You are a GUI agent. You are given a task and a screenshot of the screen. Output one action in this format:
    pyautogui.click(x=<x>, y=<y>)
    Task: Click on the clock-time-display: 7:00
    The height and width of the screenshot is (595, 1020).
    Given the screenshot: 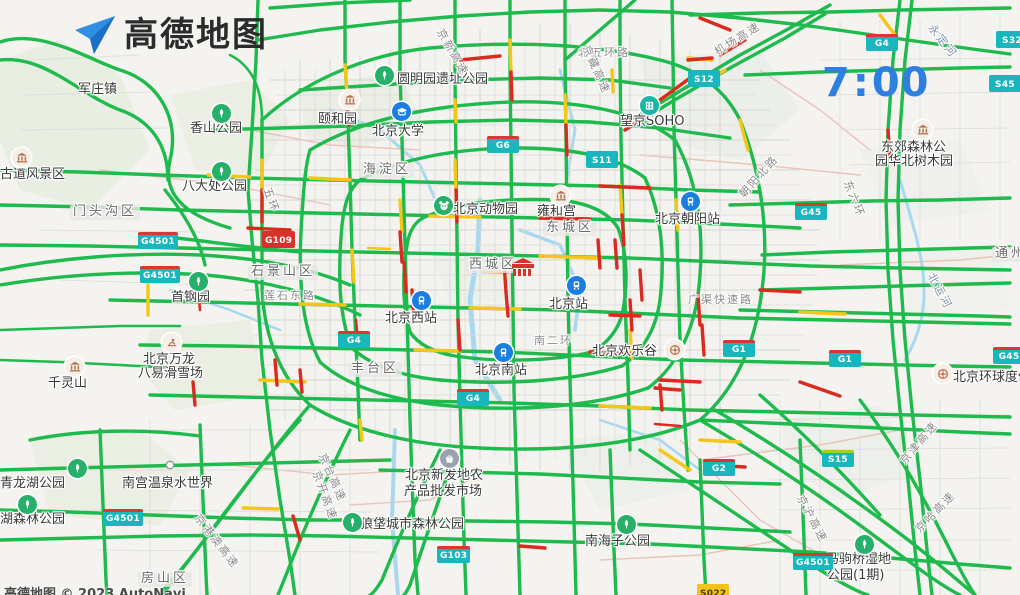 What is the action you would take?
    pyautogui.click(x=876, y=83)
    